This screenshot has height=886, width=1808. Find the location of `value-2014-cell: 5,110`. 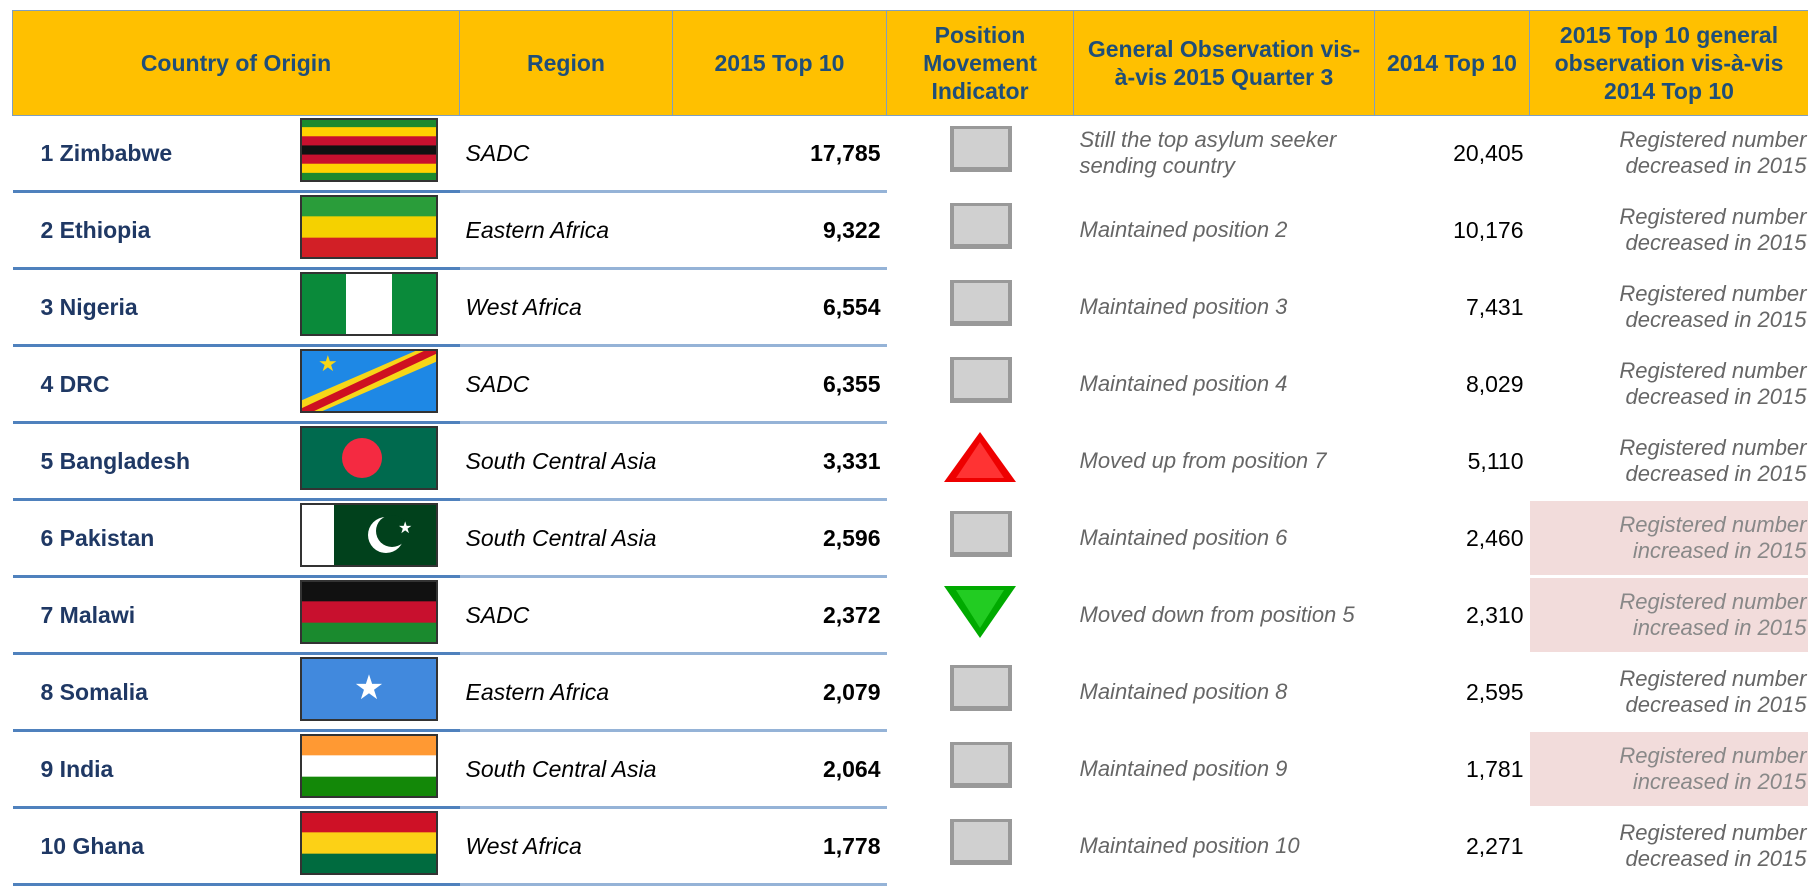

value-2014-cell: 5,110 is located at coordinates (1452, 461).